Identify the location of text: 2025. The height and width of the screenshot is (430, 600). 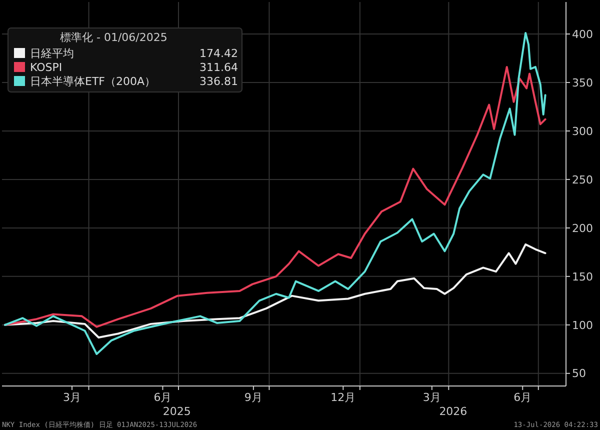
(176, 411).